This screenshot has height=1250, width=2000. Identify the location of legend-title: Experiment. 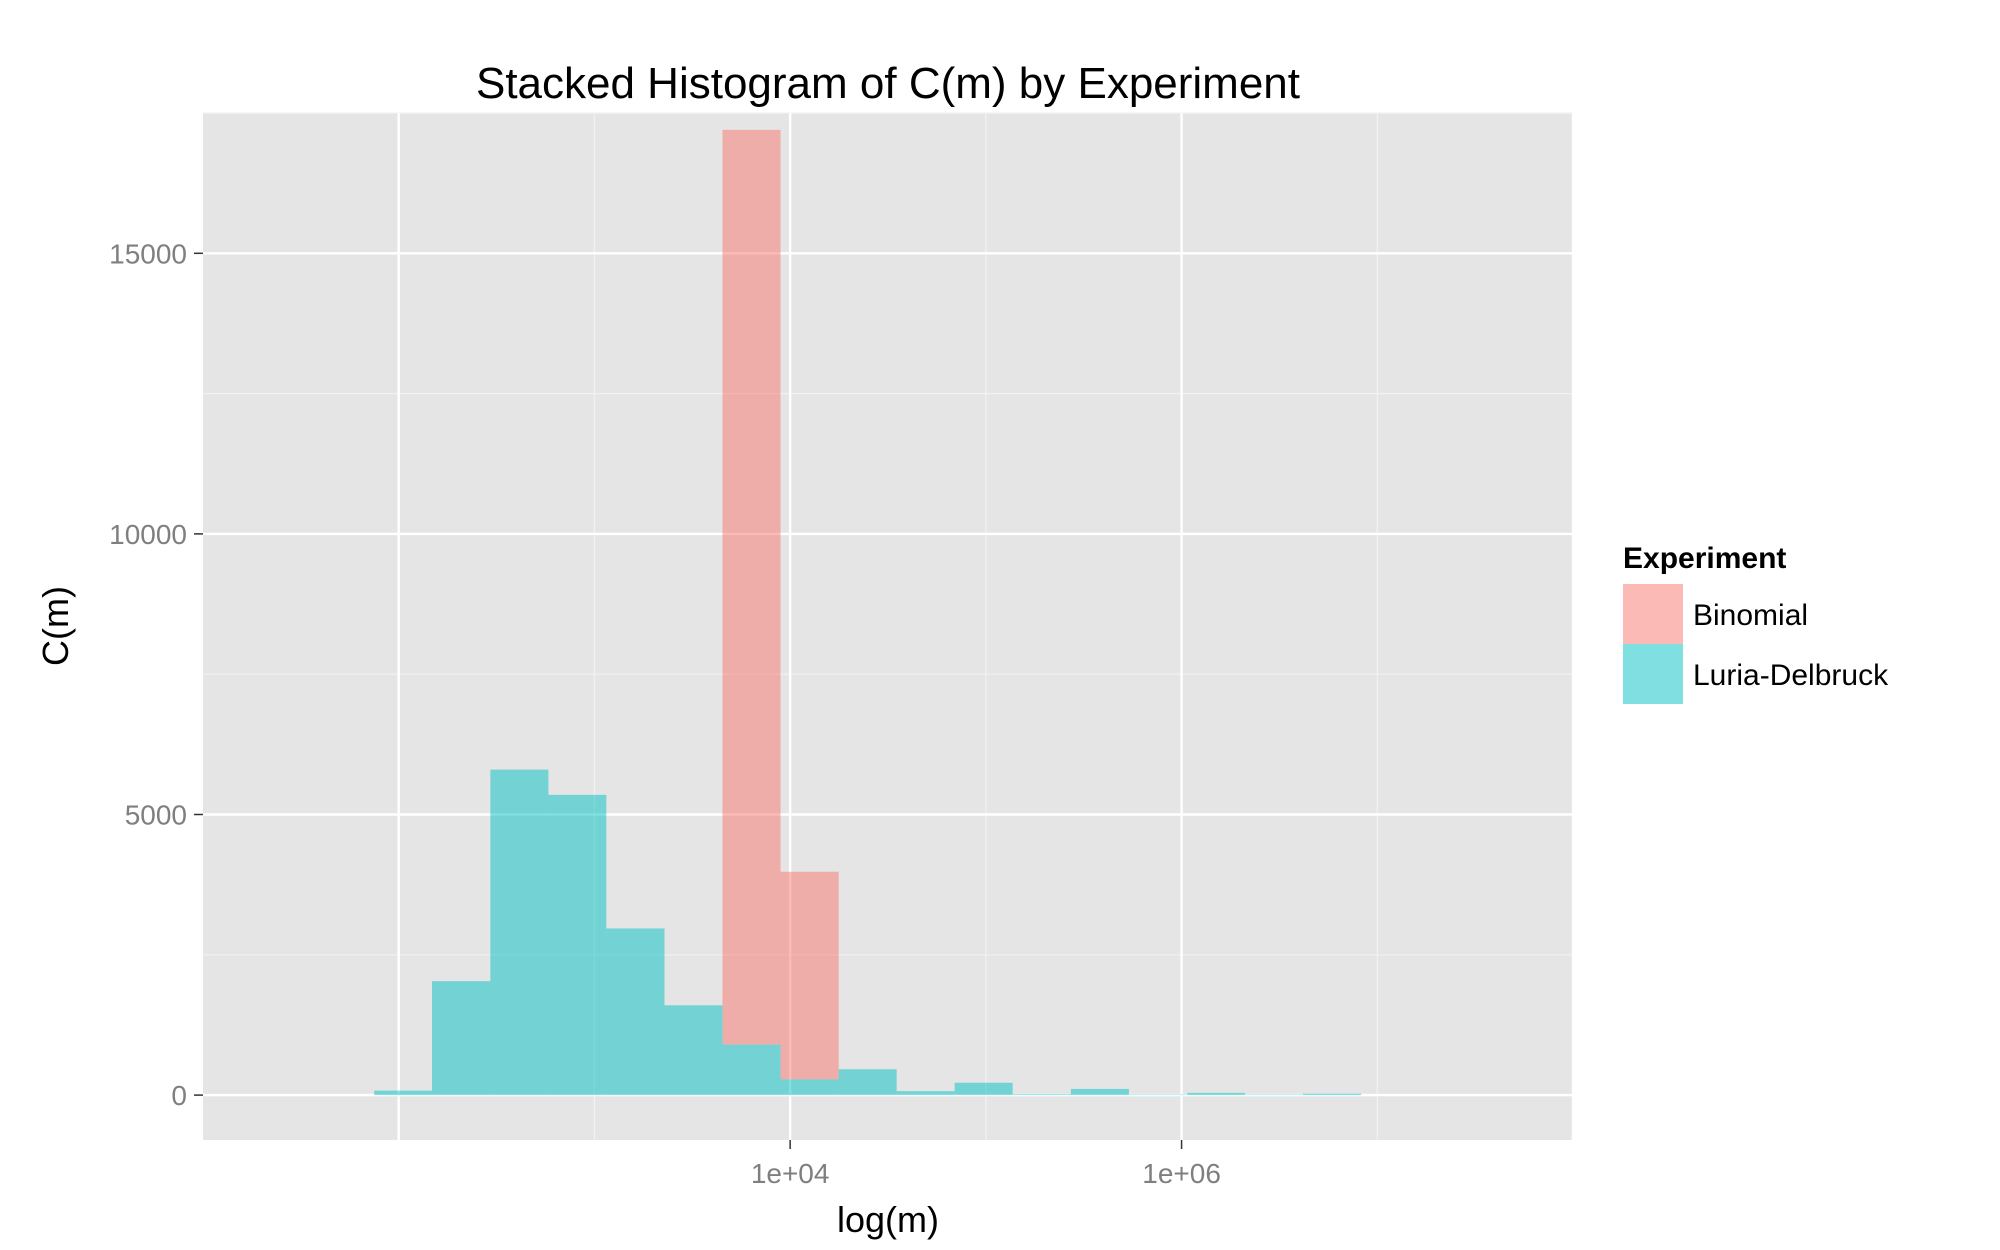
(1704, 558).